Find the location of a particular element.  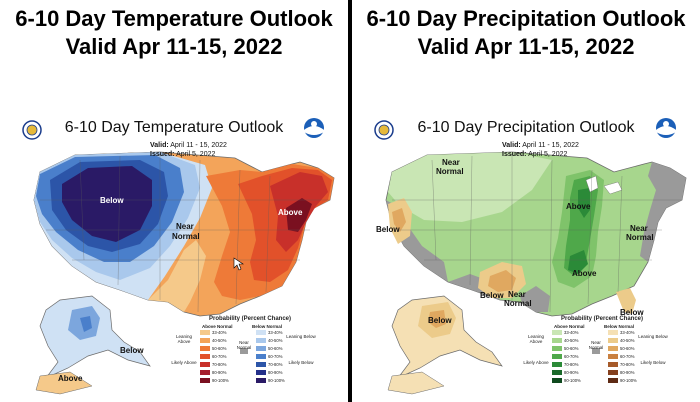

alaska is located at coordinates (447, 337).